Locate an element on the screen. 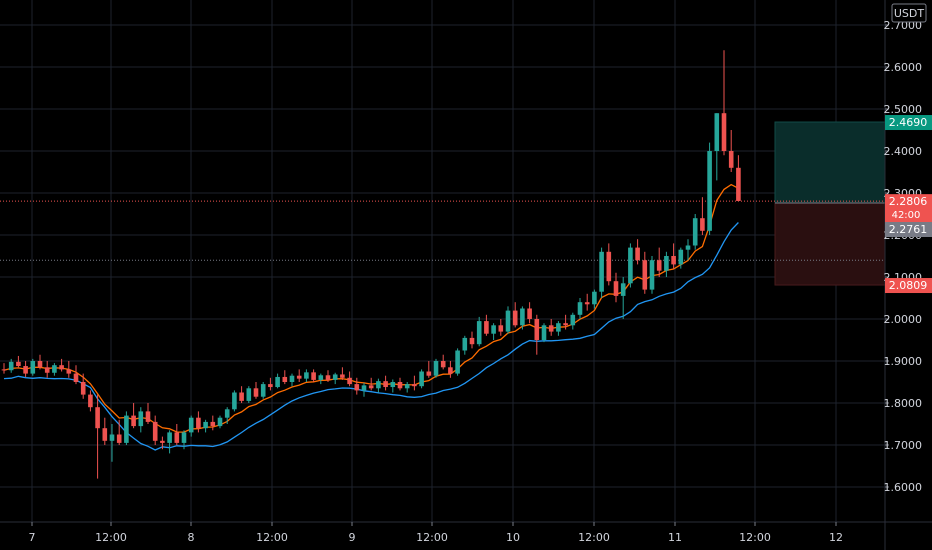  x-tick-label: 12 is located at coordinates (836, 537).